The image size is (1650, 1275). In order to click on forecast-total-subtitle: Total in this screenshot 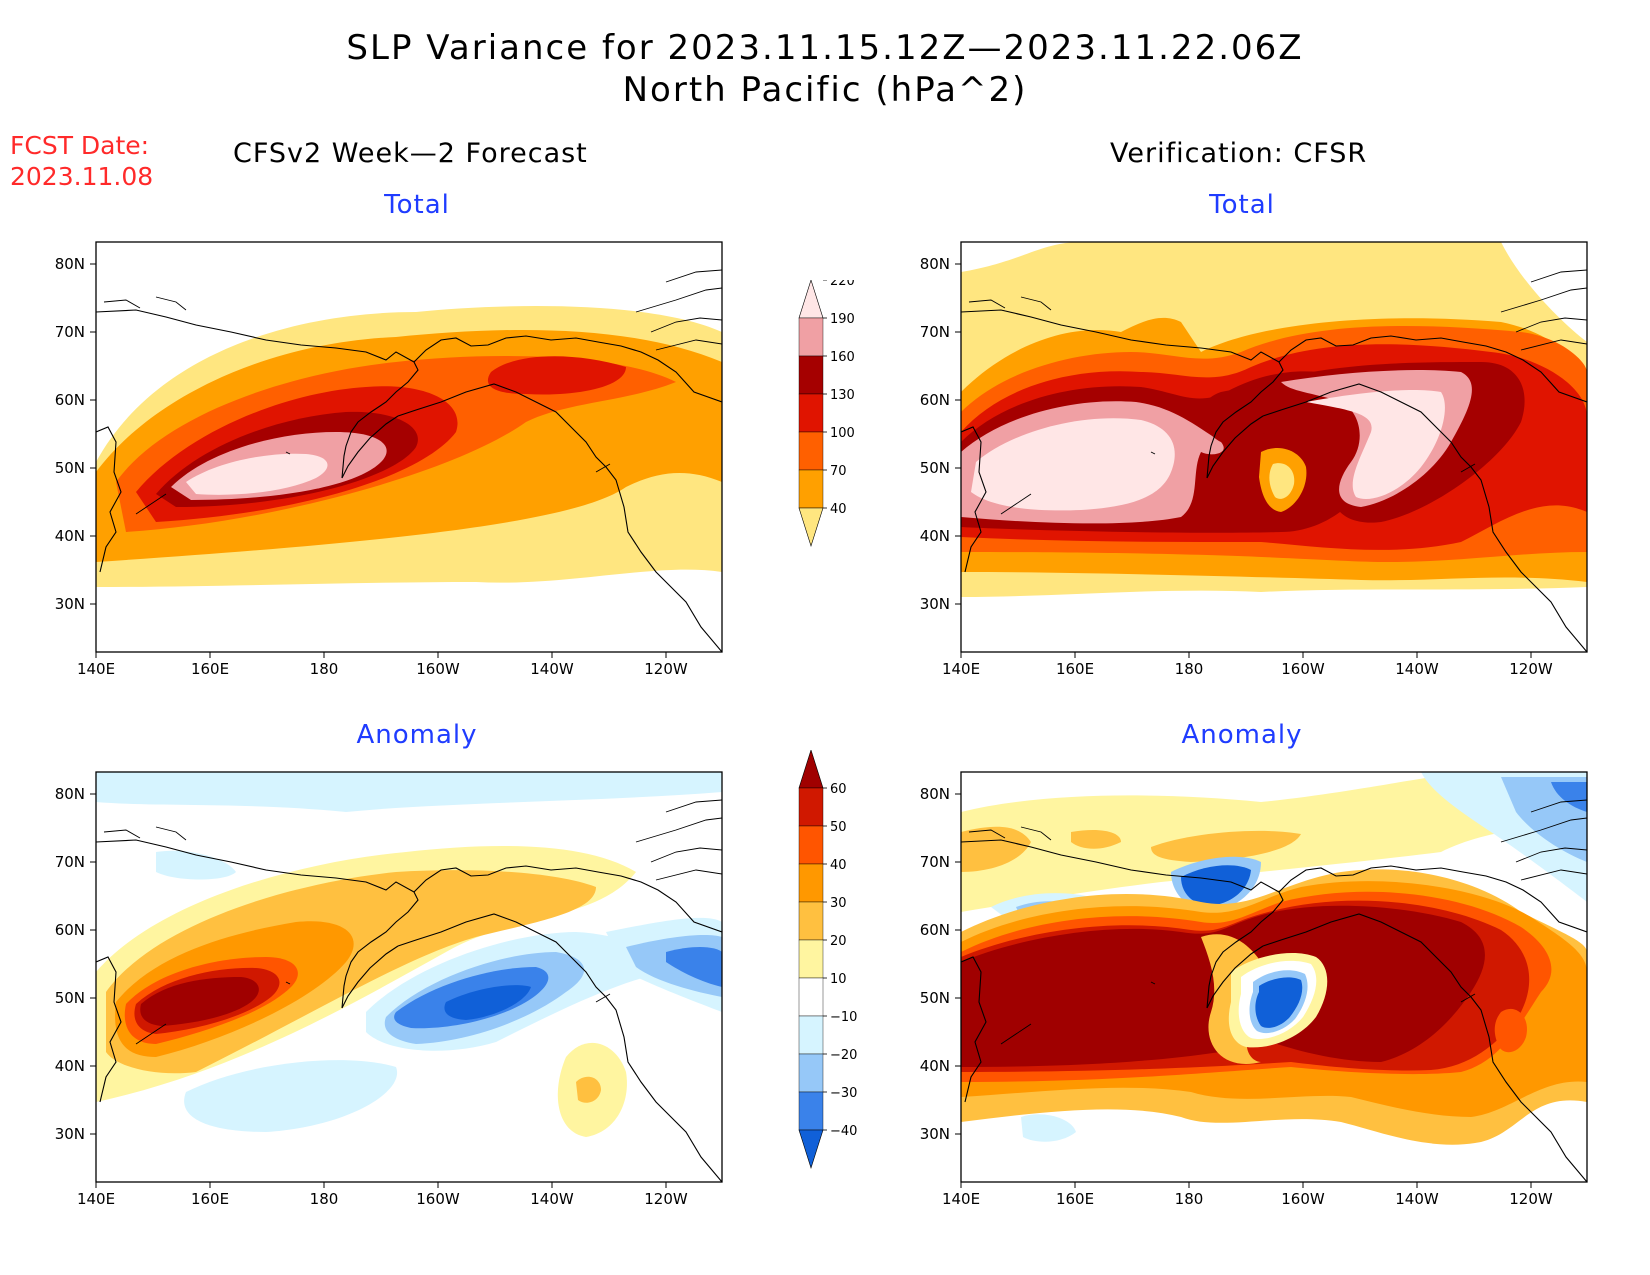, I will do `click(417, 205)`.